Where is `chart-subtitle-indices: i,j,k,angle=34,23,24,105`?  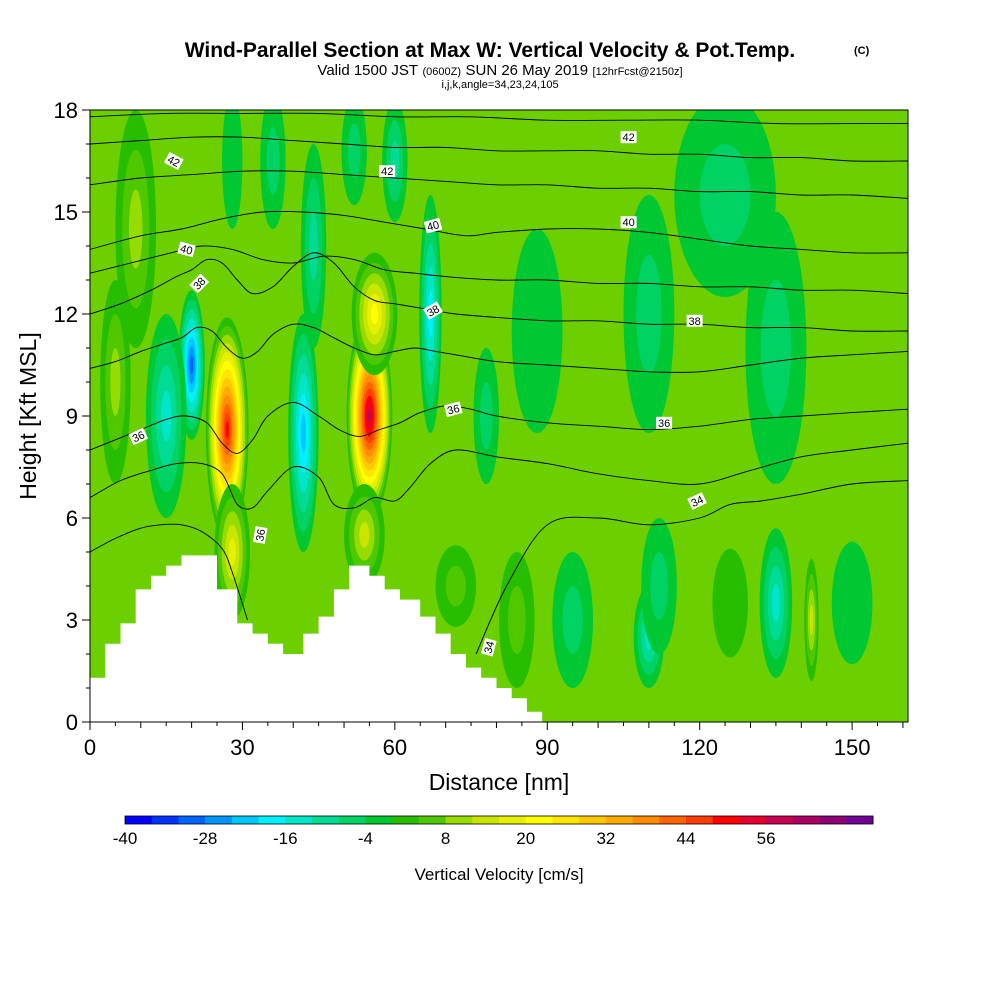
chart-subtitle-indices: i,j,k,angle=34,23,24,105 is located at coordinates (499, 85).